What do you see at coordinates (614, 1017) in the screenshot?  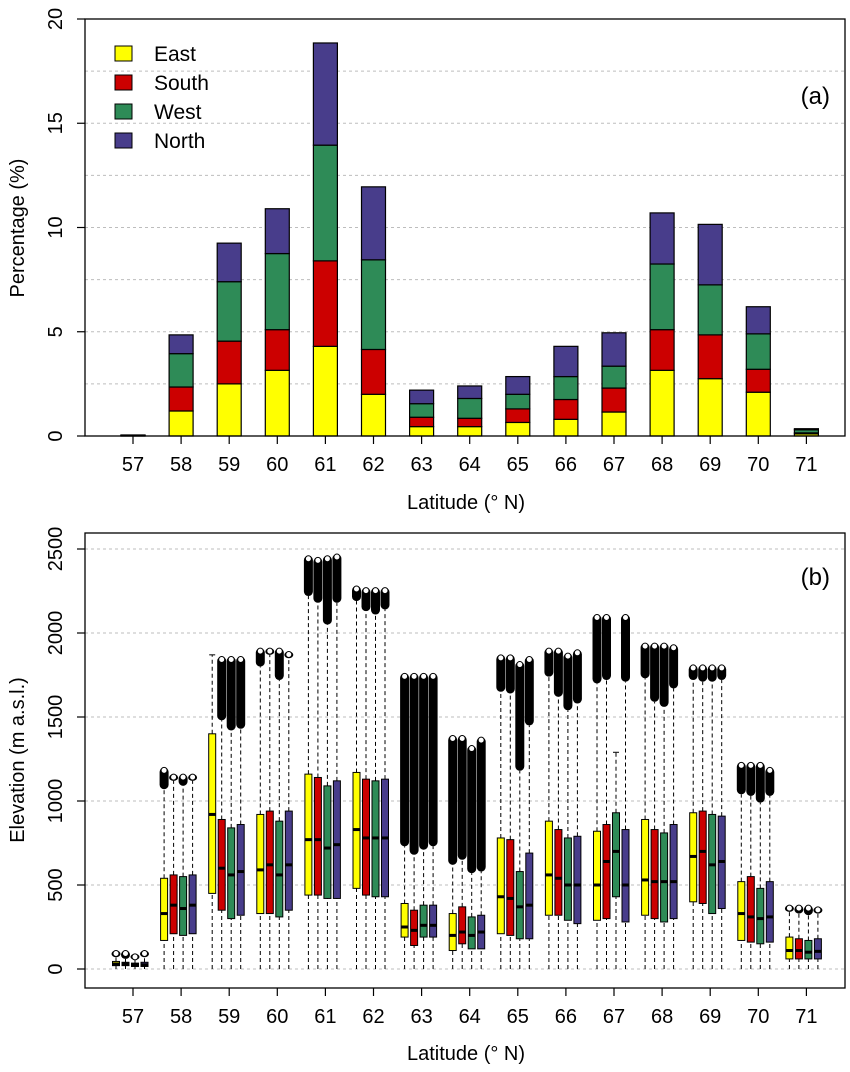 I see `x-tick-label: 67` at bounding box center [614, 1017].